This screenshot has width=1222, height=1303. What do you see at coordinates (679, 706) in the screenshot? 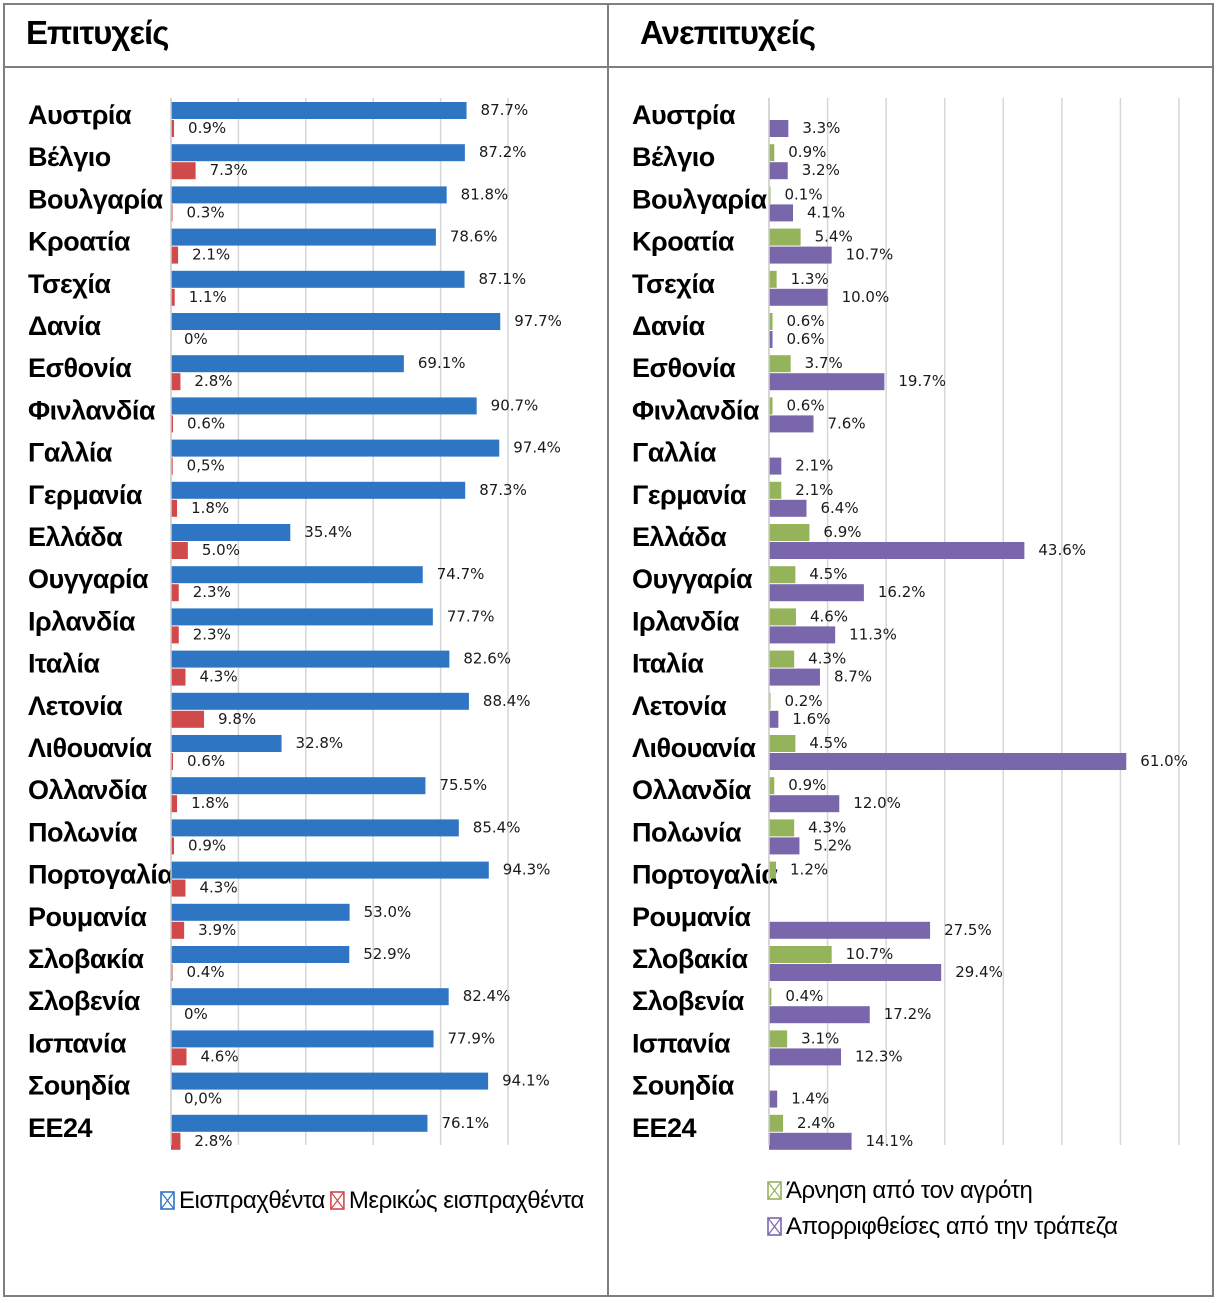
I see `category-label: Λετονία` at bounding box center [679, 706].